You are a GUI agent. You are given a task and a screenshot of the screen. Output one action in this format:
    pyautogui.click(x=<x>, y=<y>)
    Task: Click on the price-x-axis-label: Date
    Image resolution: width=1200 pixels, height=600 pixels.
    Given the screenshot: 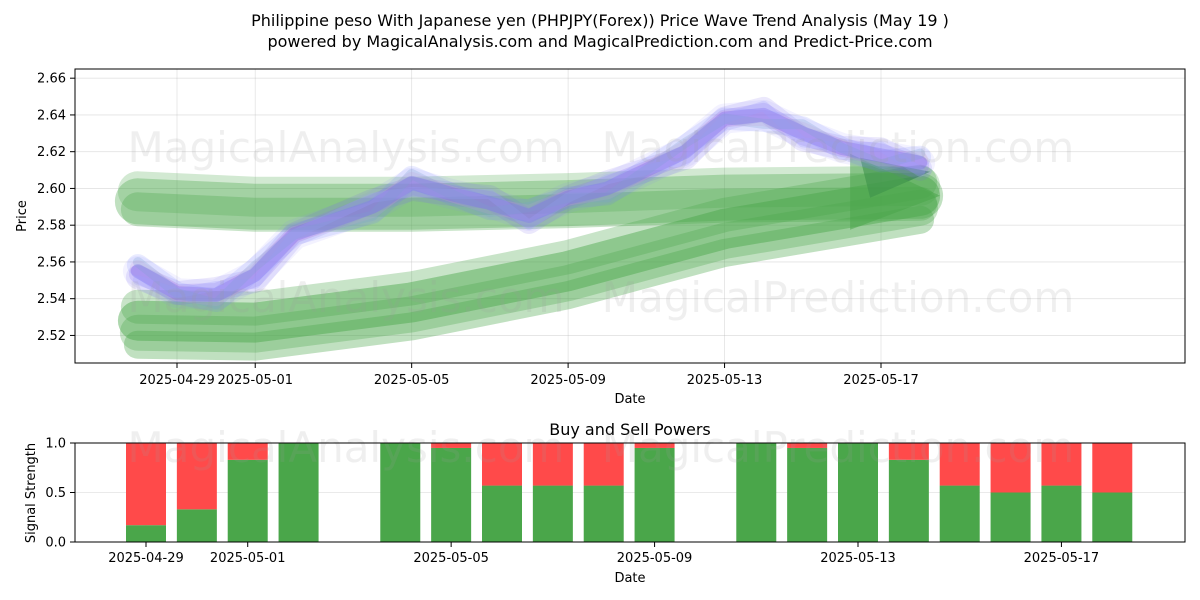 What is the action you would take?
    pyautogui.click(x=629, y=399)
    